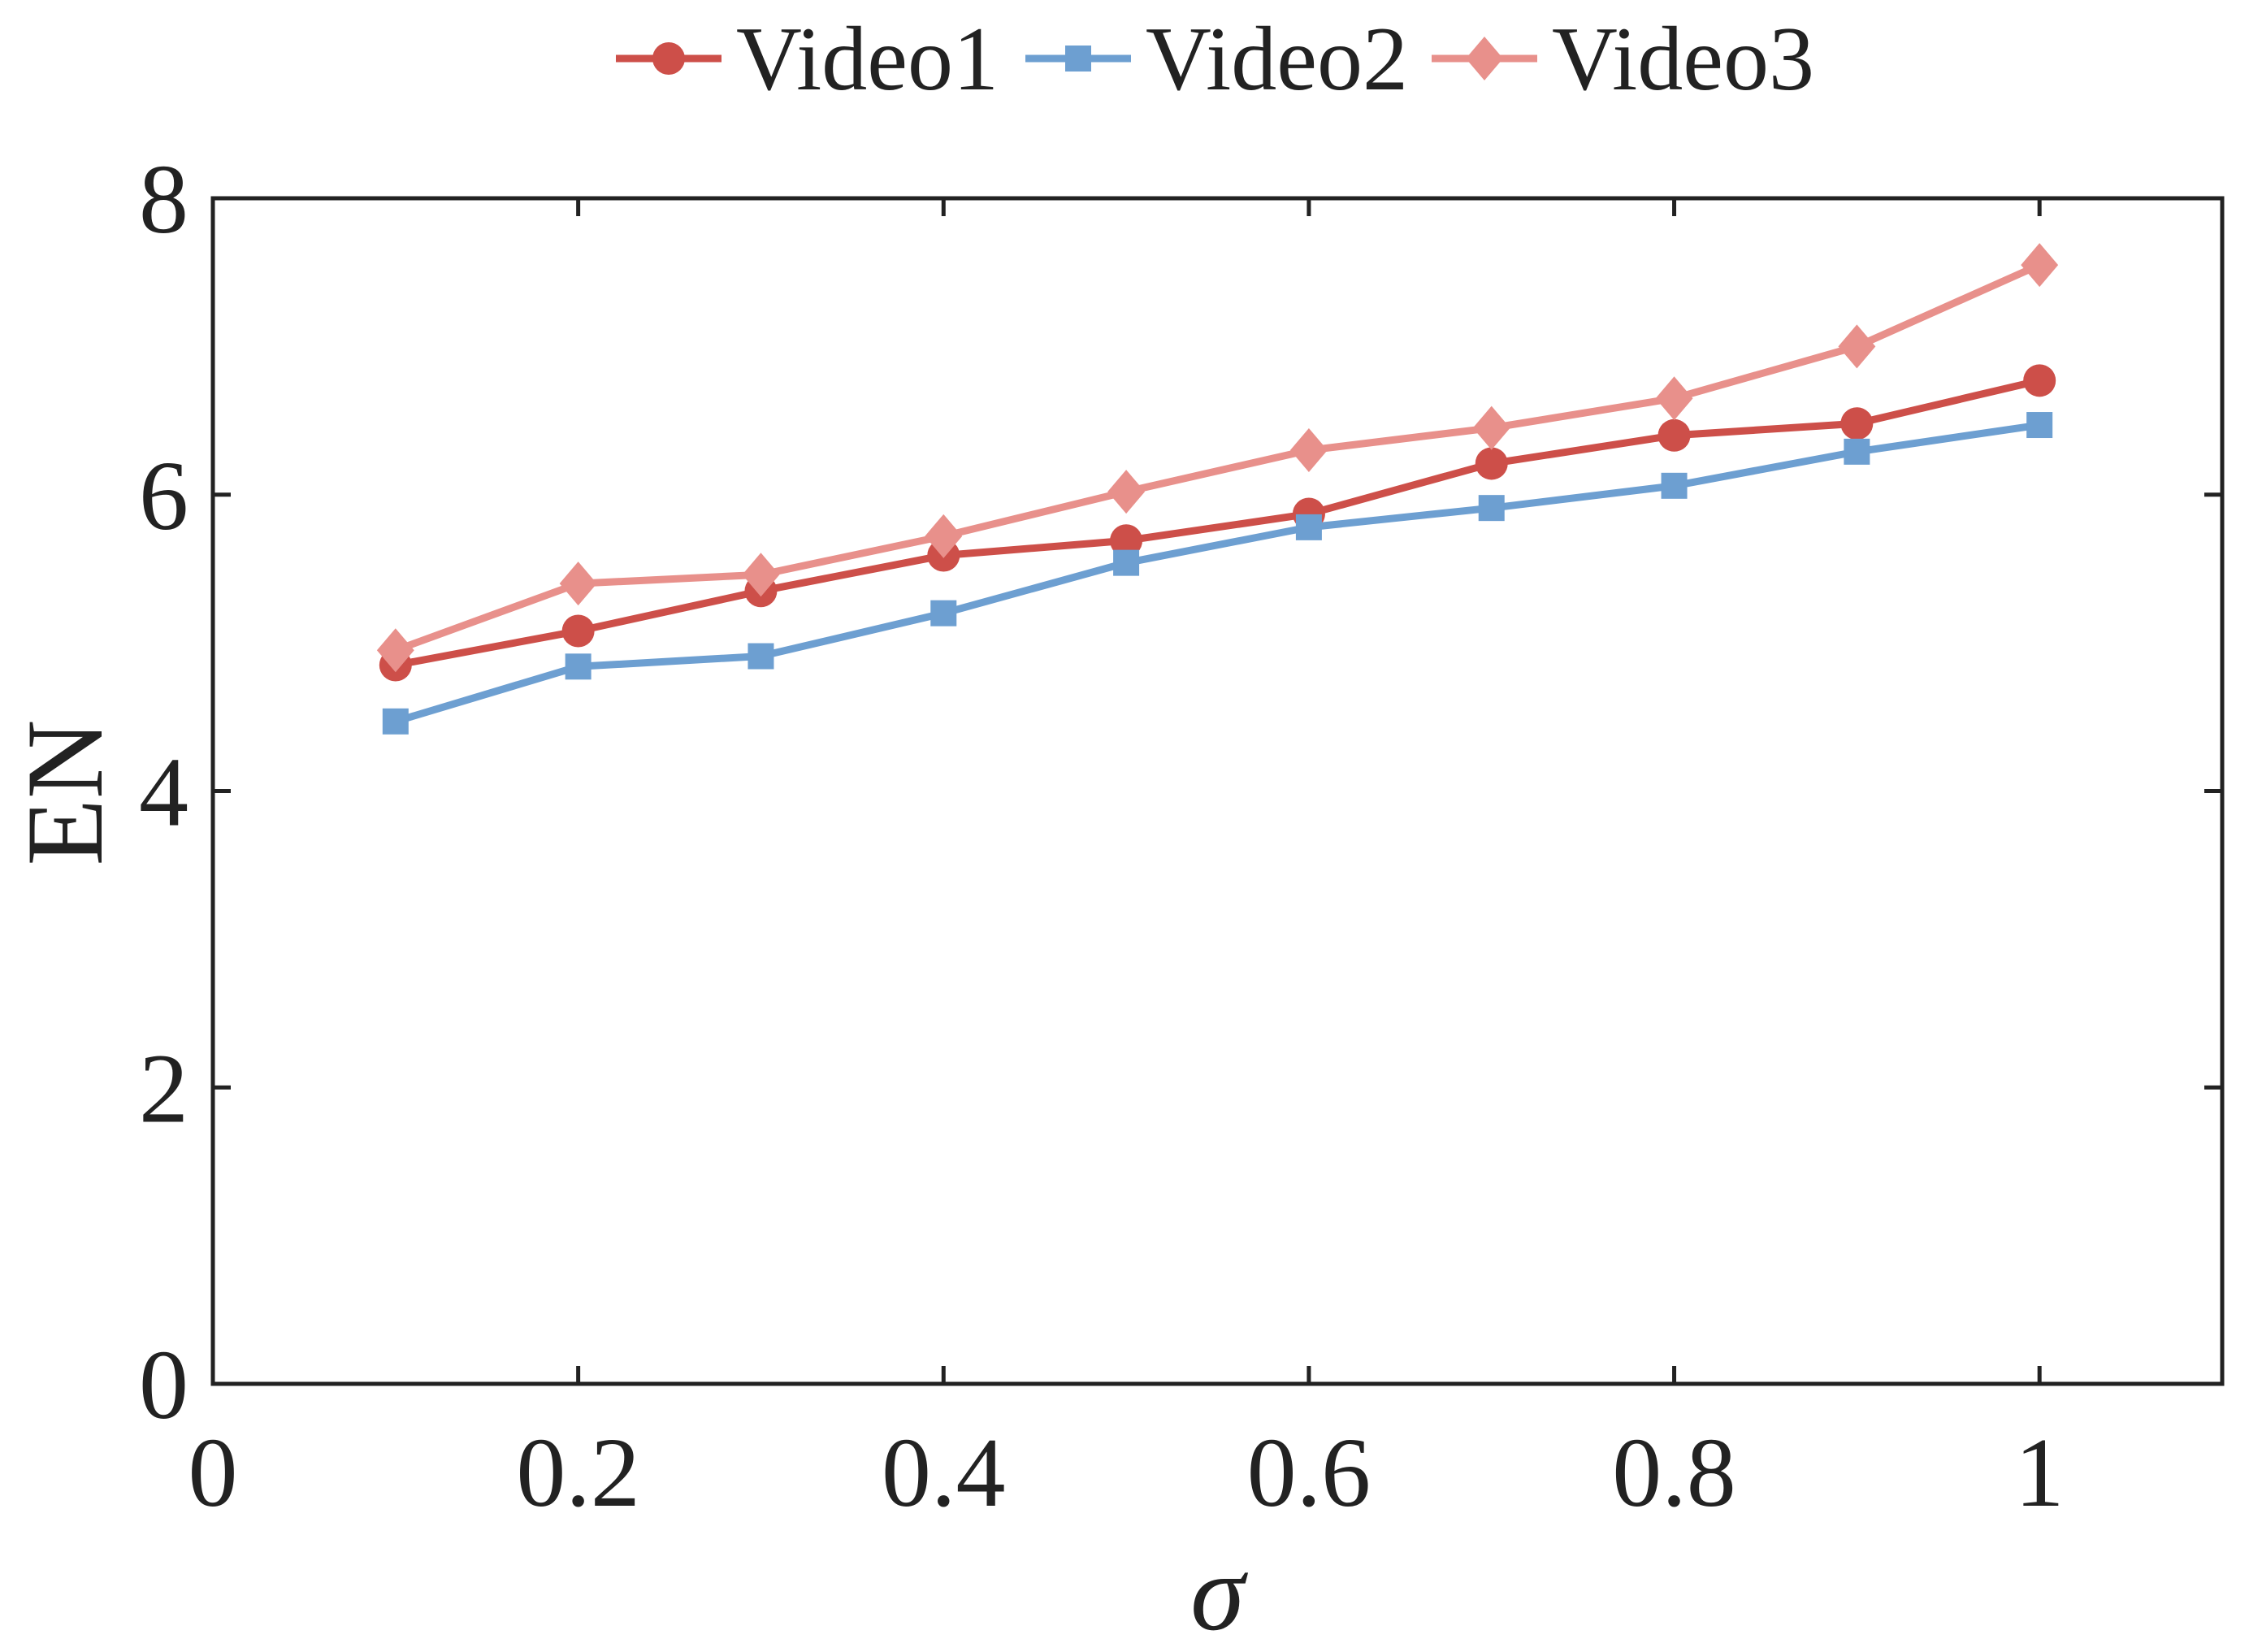 Image resolution: width=2249 pixels, height=1652 pixels. Describe the element at coordinates (578, 1473) in the screenshot. I see `x-tick-label: 0.2` at that location.